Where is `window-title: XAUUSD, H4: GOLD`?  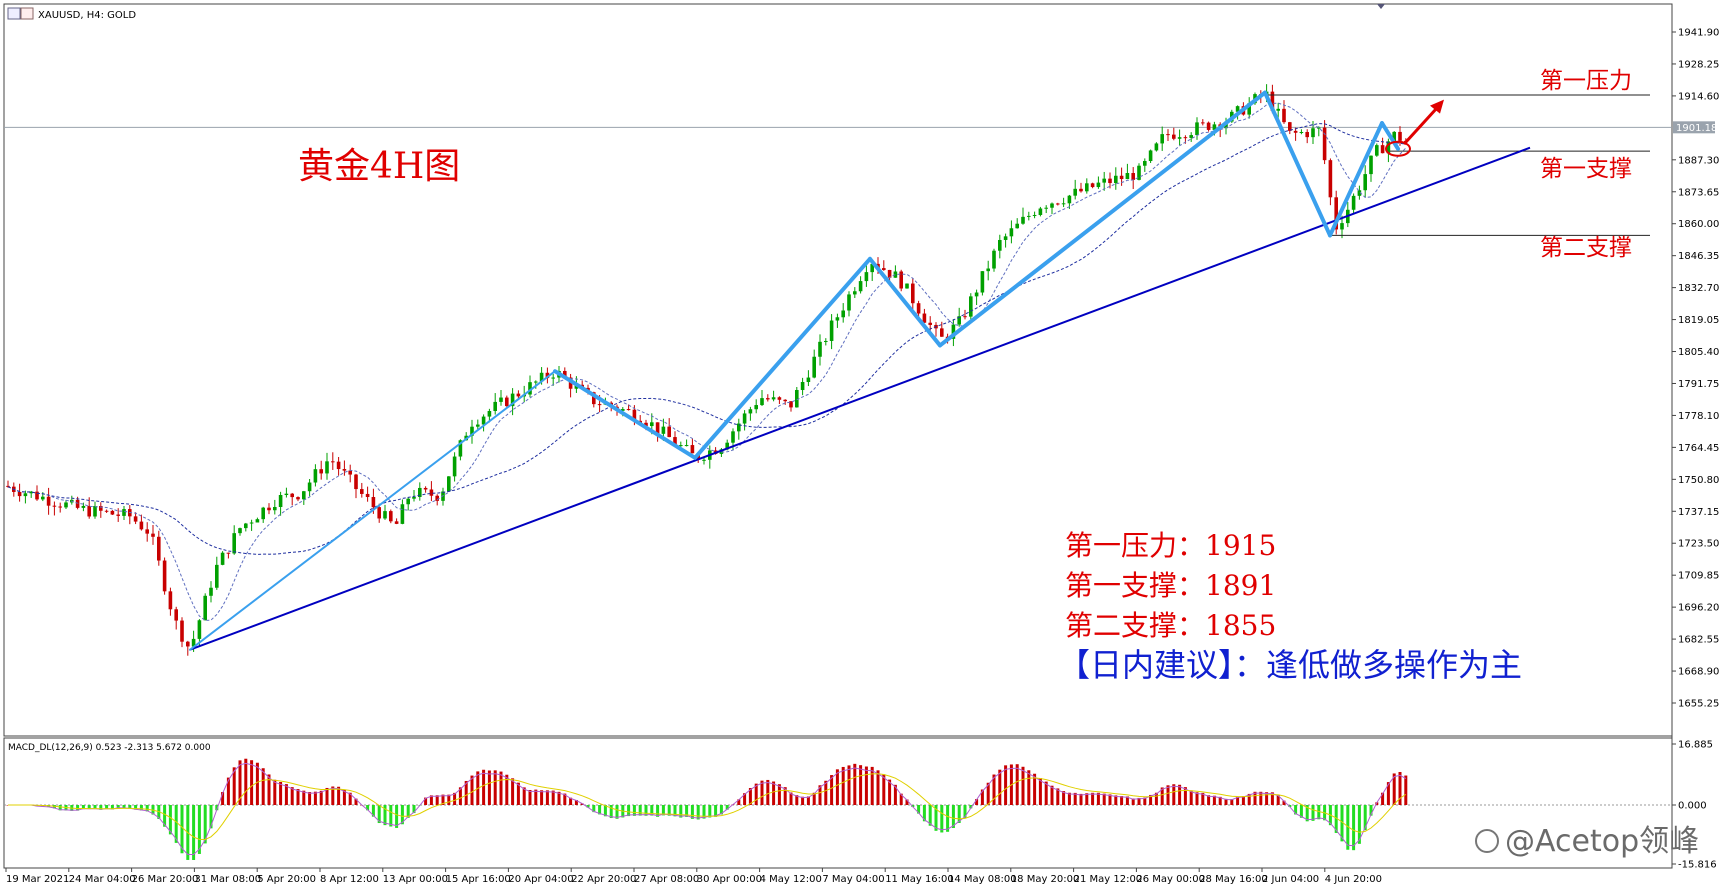 window-title: XAUUSD, H4: GOLD is located at coordinates (71, 14).